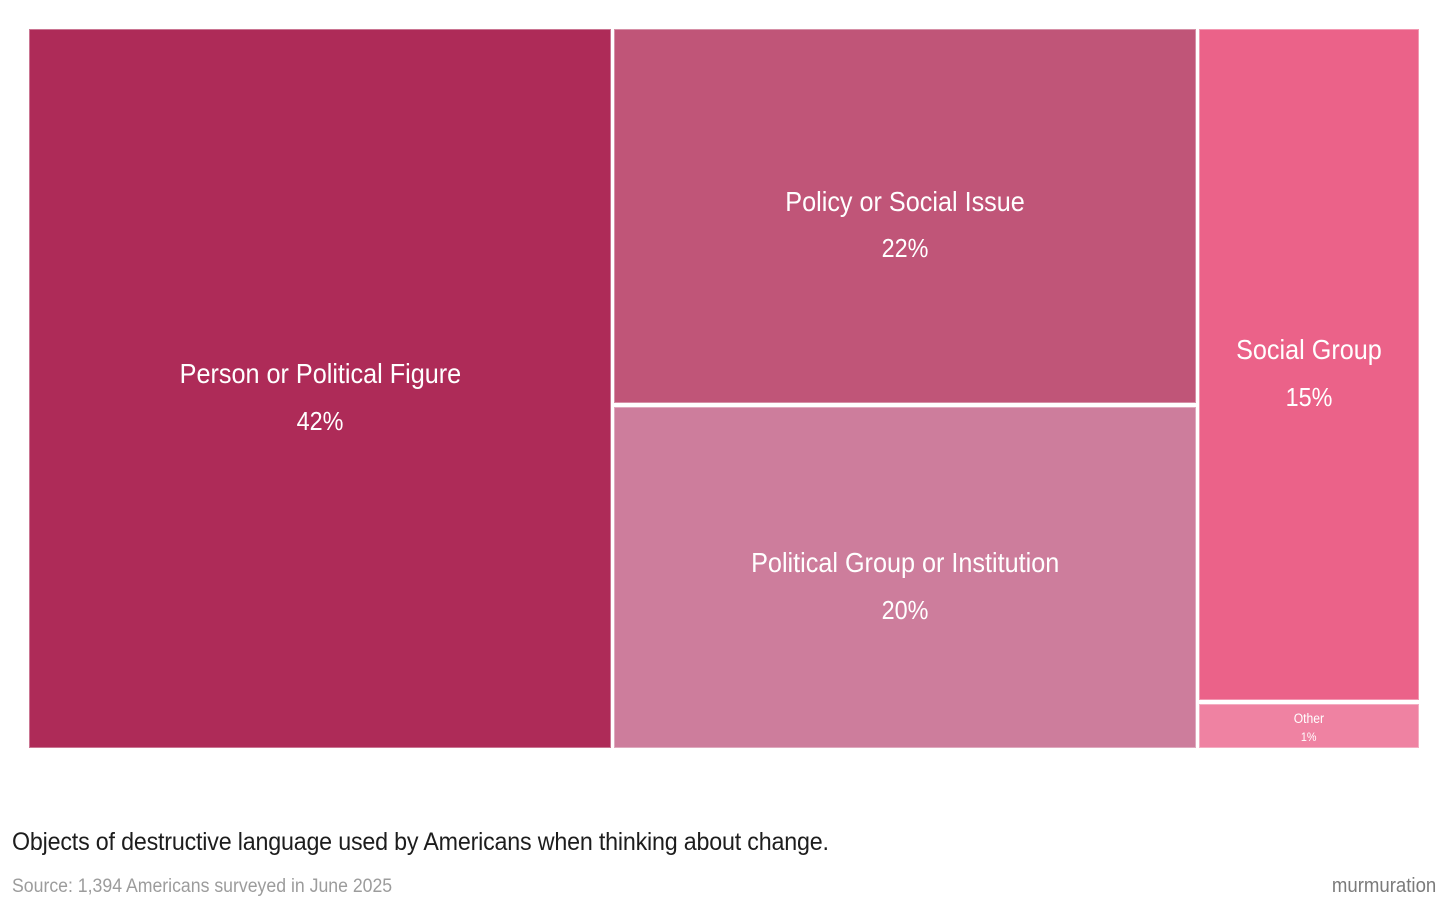 The height and width of the screenshot is (913, 1456). What do you see at coordinates (905, 609) in the screenshot?
I see `block-value: 20%` at bounding box center [905, 609].